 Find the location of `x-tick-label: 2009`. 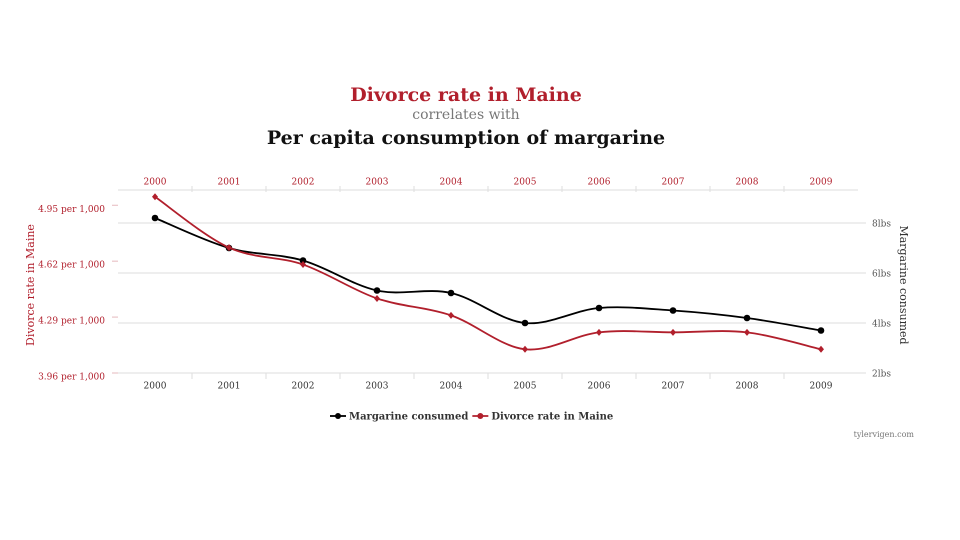

x-tick-label: 2009 is located at coordinates (821, 387).